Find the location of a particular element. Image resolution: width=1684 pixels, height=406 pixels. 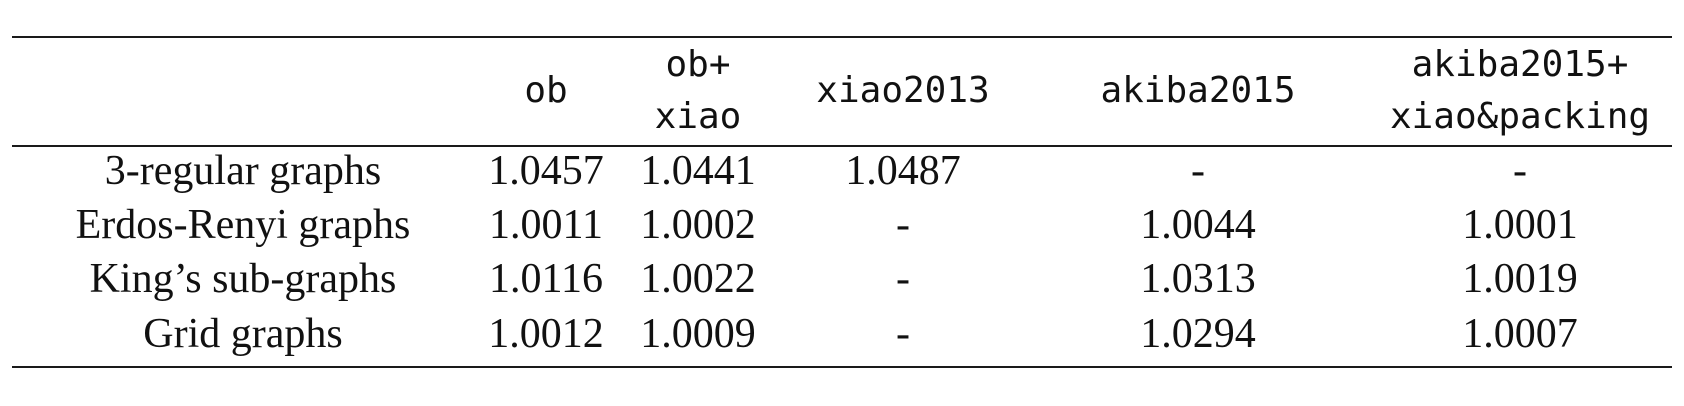

header-cell-empty is located at coordinates (243, 91).